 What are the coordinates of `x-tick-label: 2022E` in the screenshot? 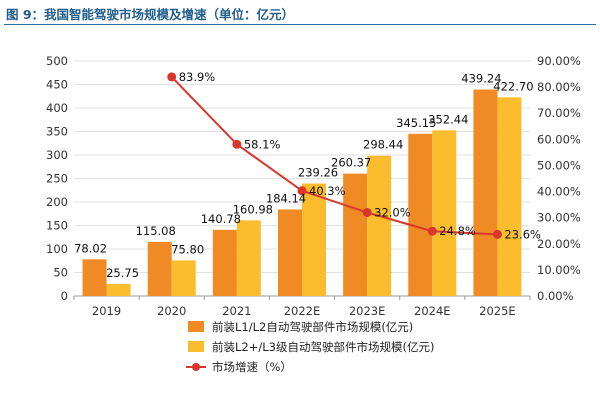 It's located at (302, 311).